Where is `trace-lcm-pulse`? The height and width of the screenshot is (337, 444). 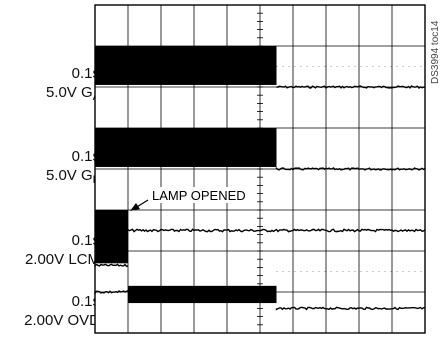
trace-lcm-pulse is located at coordinates (111, 237).